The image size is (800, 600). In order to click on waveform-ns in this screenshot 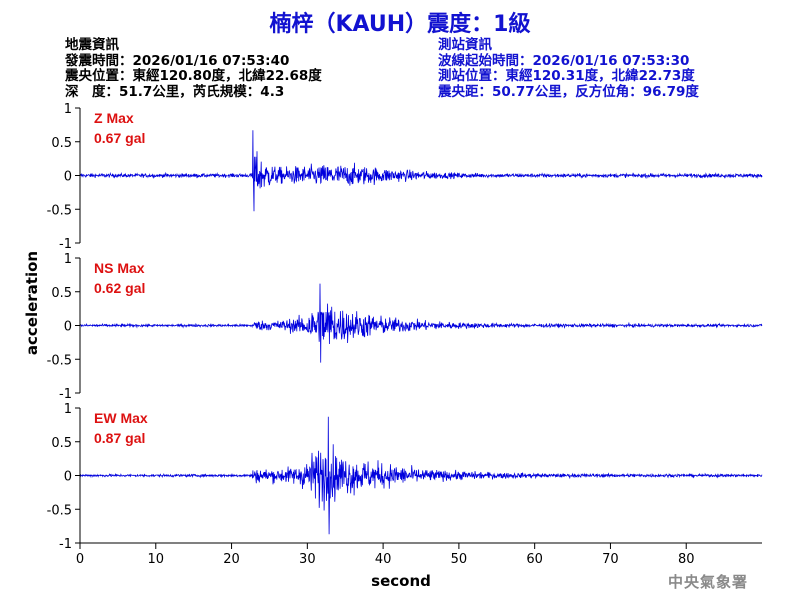, I will do `click(421, 323)`.